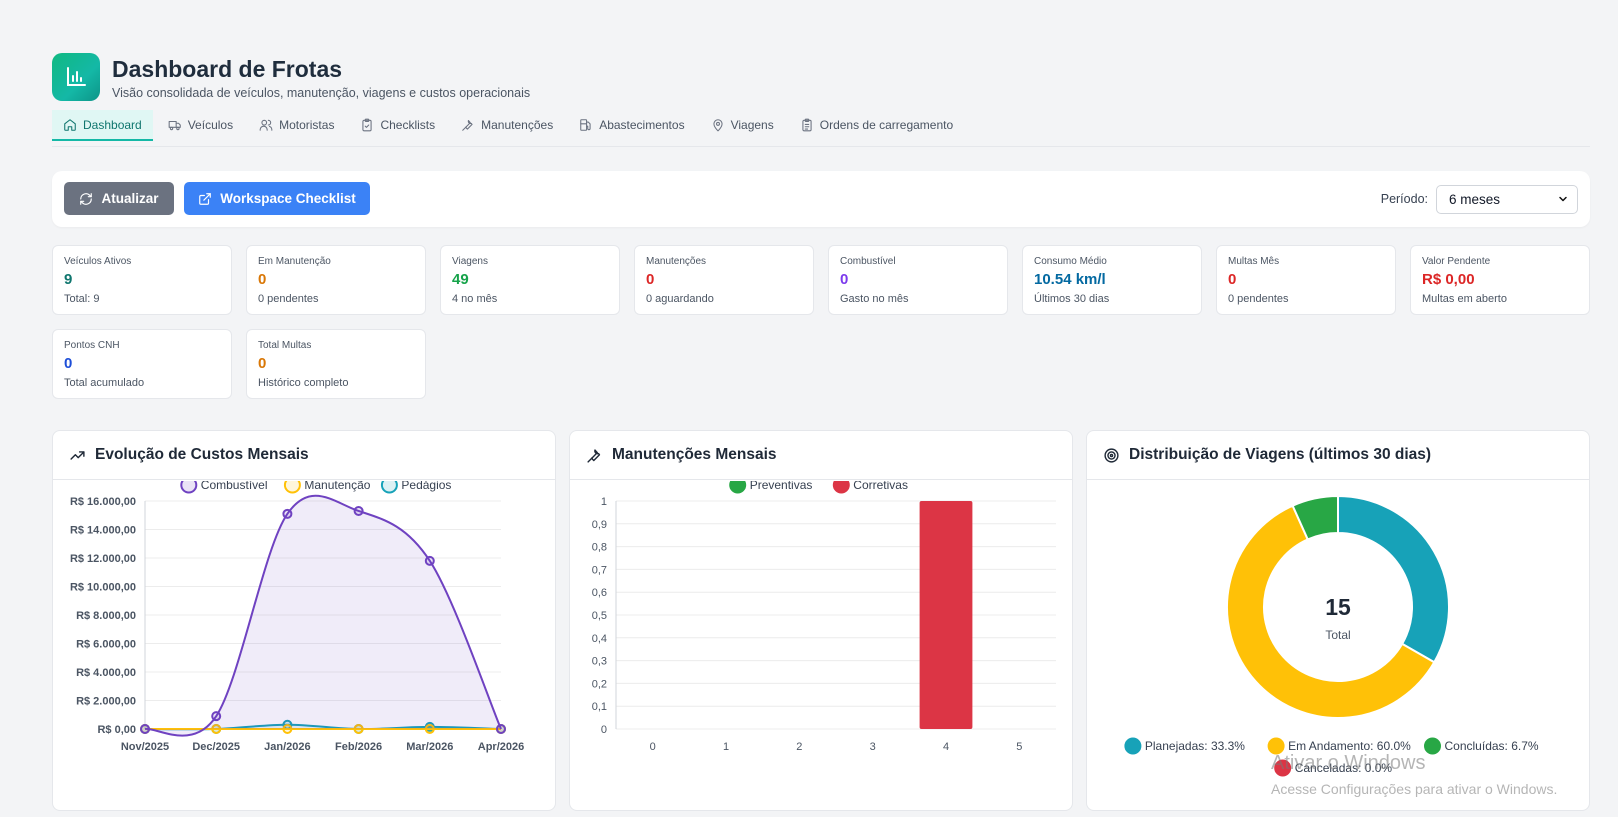 This screenshot has width=1618, height=817. Describe the element at coordinates (103, 559) in the screenshot. I see `y-tick-label: R$ 12.000,00` at that location.